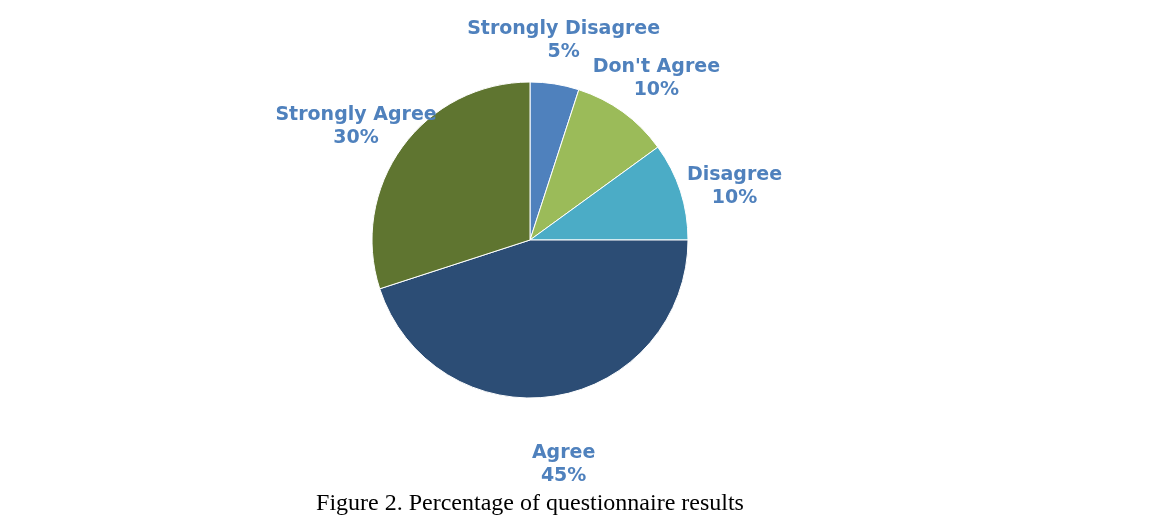  I want to click on data-label: 45%, so click(563, 474).